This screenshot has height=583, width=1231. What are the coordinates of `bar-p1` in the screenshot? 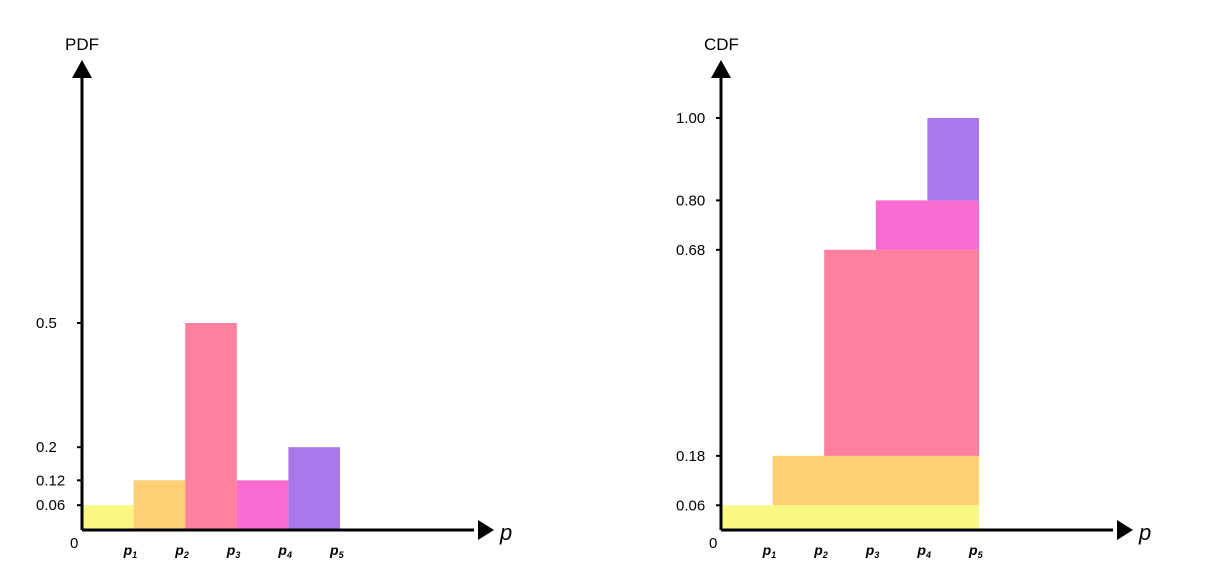 It's located at (108, 517).